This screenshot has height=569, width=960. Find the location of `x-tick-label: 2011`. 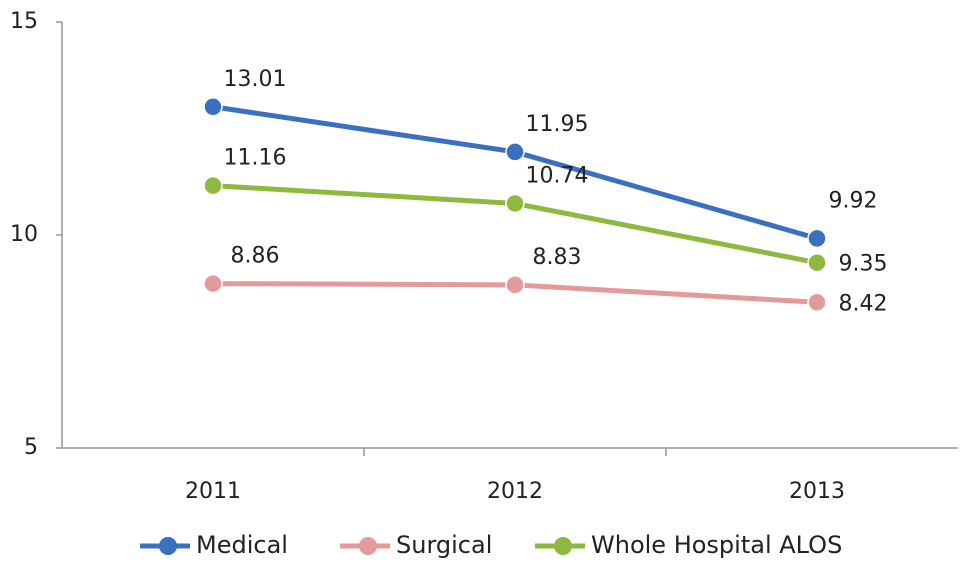

x-tick-label: 2011 is located at coordinates (213, 491).